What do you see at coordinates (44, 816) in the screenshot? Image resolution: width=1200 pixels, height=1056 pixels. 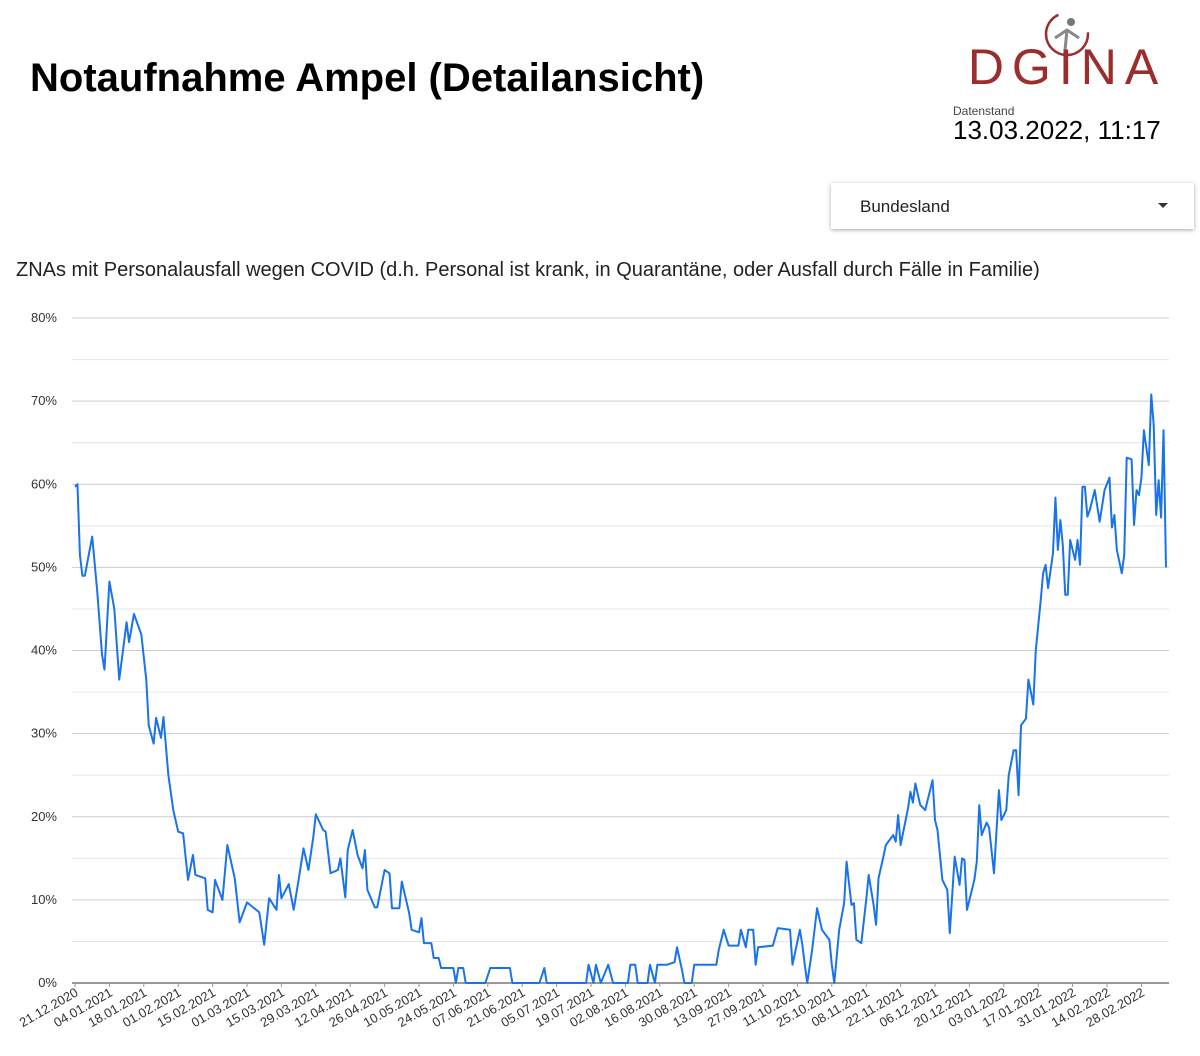 I see `y-tick-label: 20%` at bounding box center [44, 816].